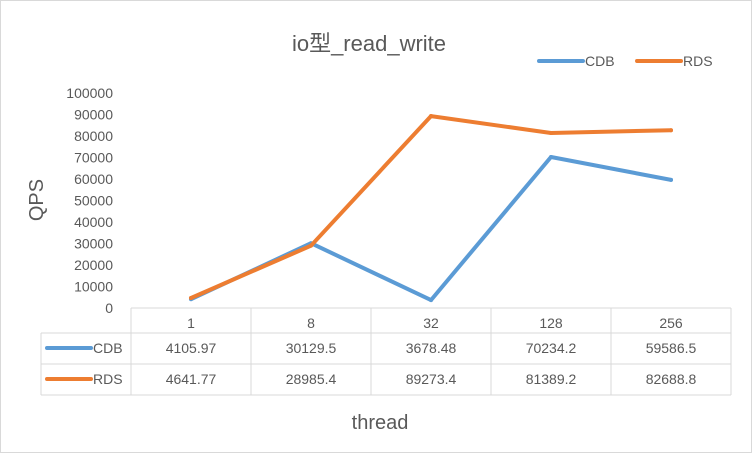 This screenshot has height=454, width=752. I want to click on y-tick-label: 30000, so click(93, 244).